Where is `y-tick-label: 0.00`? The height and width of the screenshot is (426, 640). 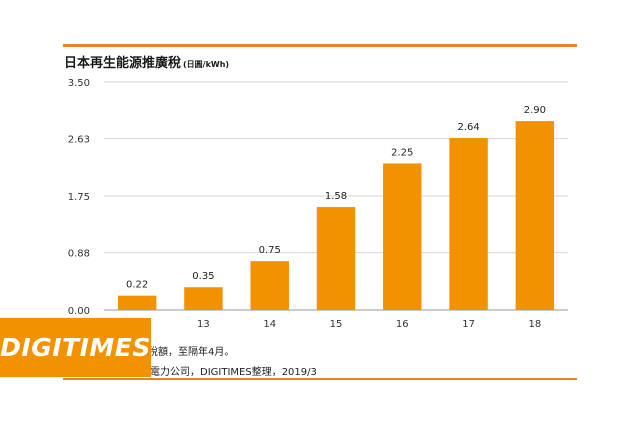
y-tick-label: 0.00 is located at coordinates (79, 311).